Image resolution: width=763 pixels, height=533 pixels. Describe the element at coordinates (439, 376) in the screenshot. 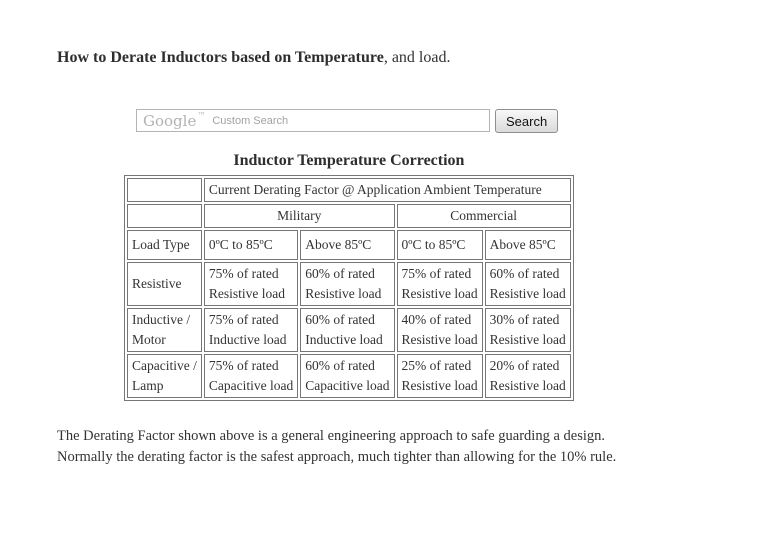

I see `derating-cell: 25% of rated Resistive load` at that location.